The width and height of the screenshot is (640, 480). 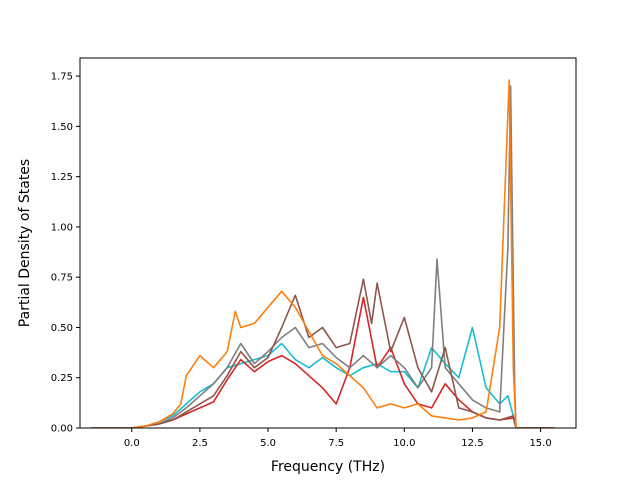 I want to click on x-axis: 0.0 2.5 5.0 7.5 10.0 12.5 15.0, so click(x=338, y=438).